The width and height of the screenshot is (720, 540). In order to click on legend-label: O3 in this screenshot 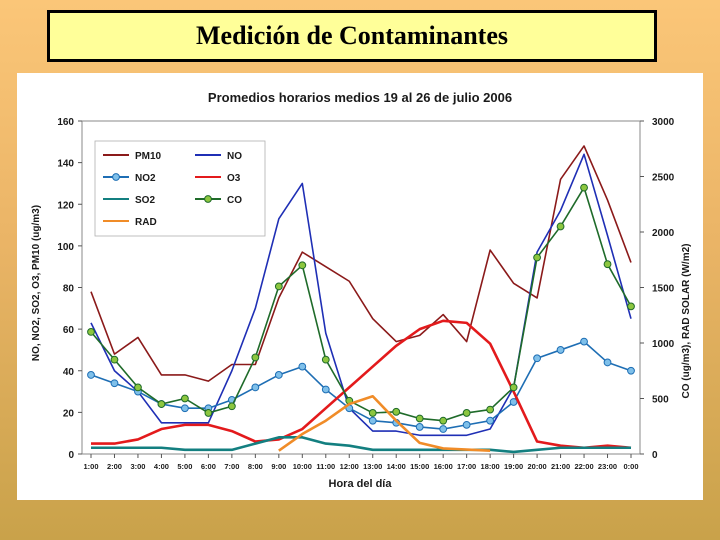, I will do `click(234, 178)`.